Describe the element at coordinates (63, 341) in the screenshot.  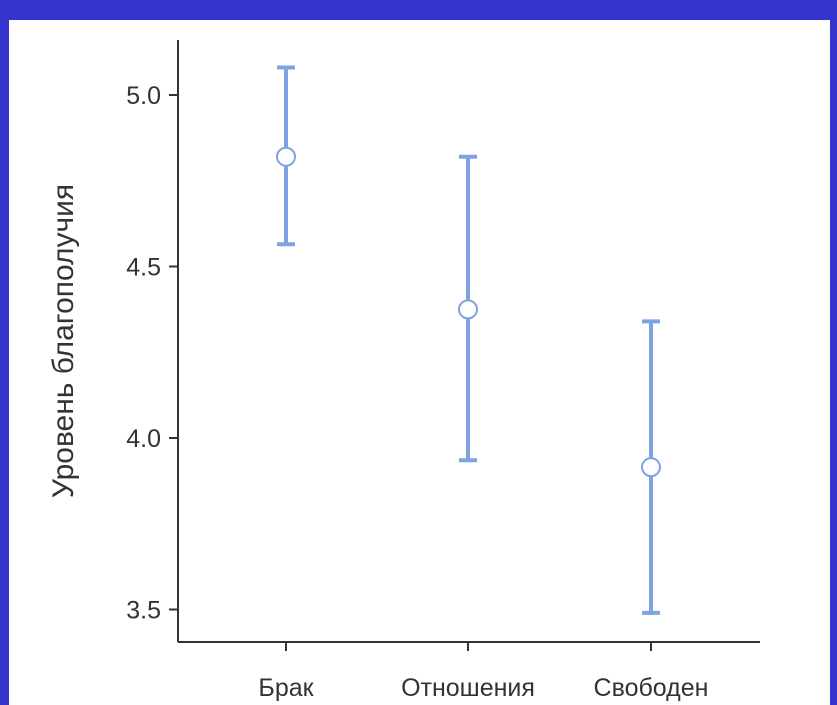
I see `y-axis-title: Уровень благополучия` at that location.